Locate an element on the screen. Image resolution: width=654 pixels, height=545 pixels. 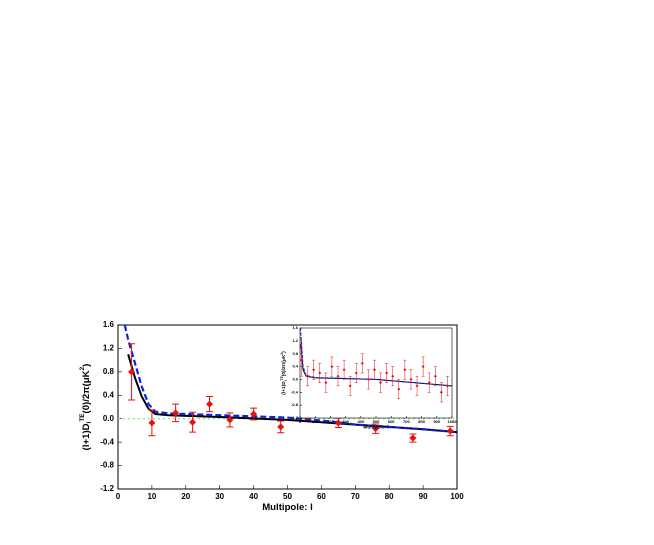
x-tick-label: 20 is located at coordinates (185, 496).